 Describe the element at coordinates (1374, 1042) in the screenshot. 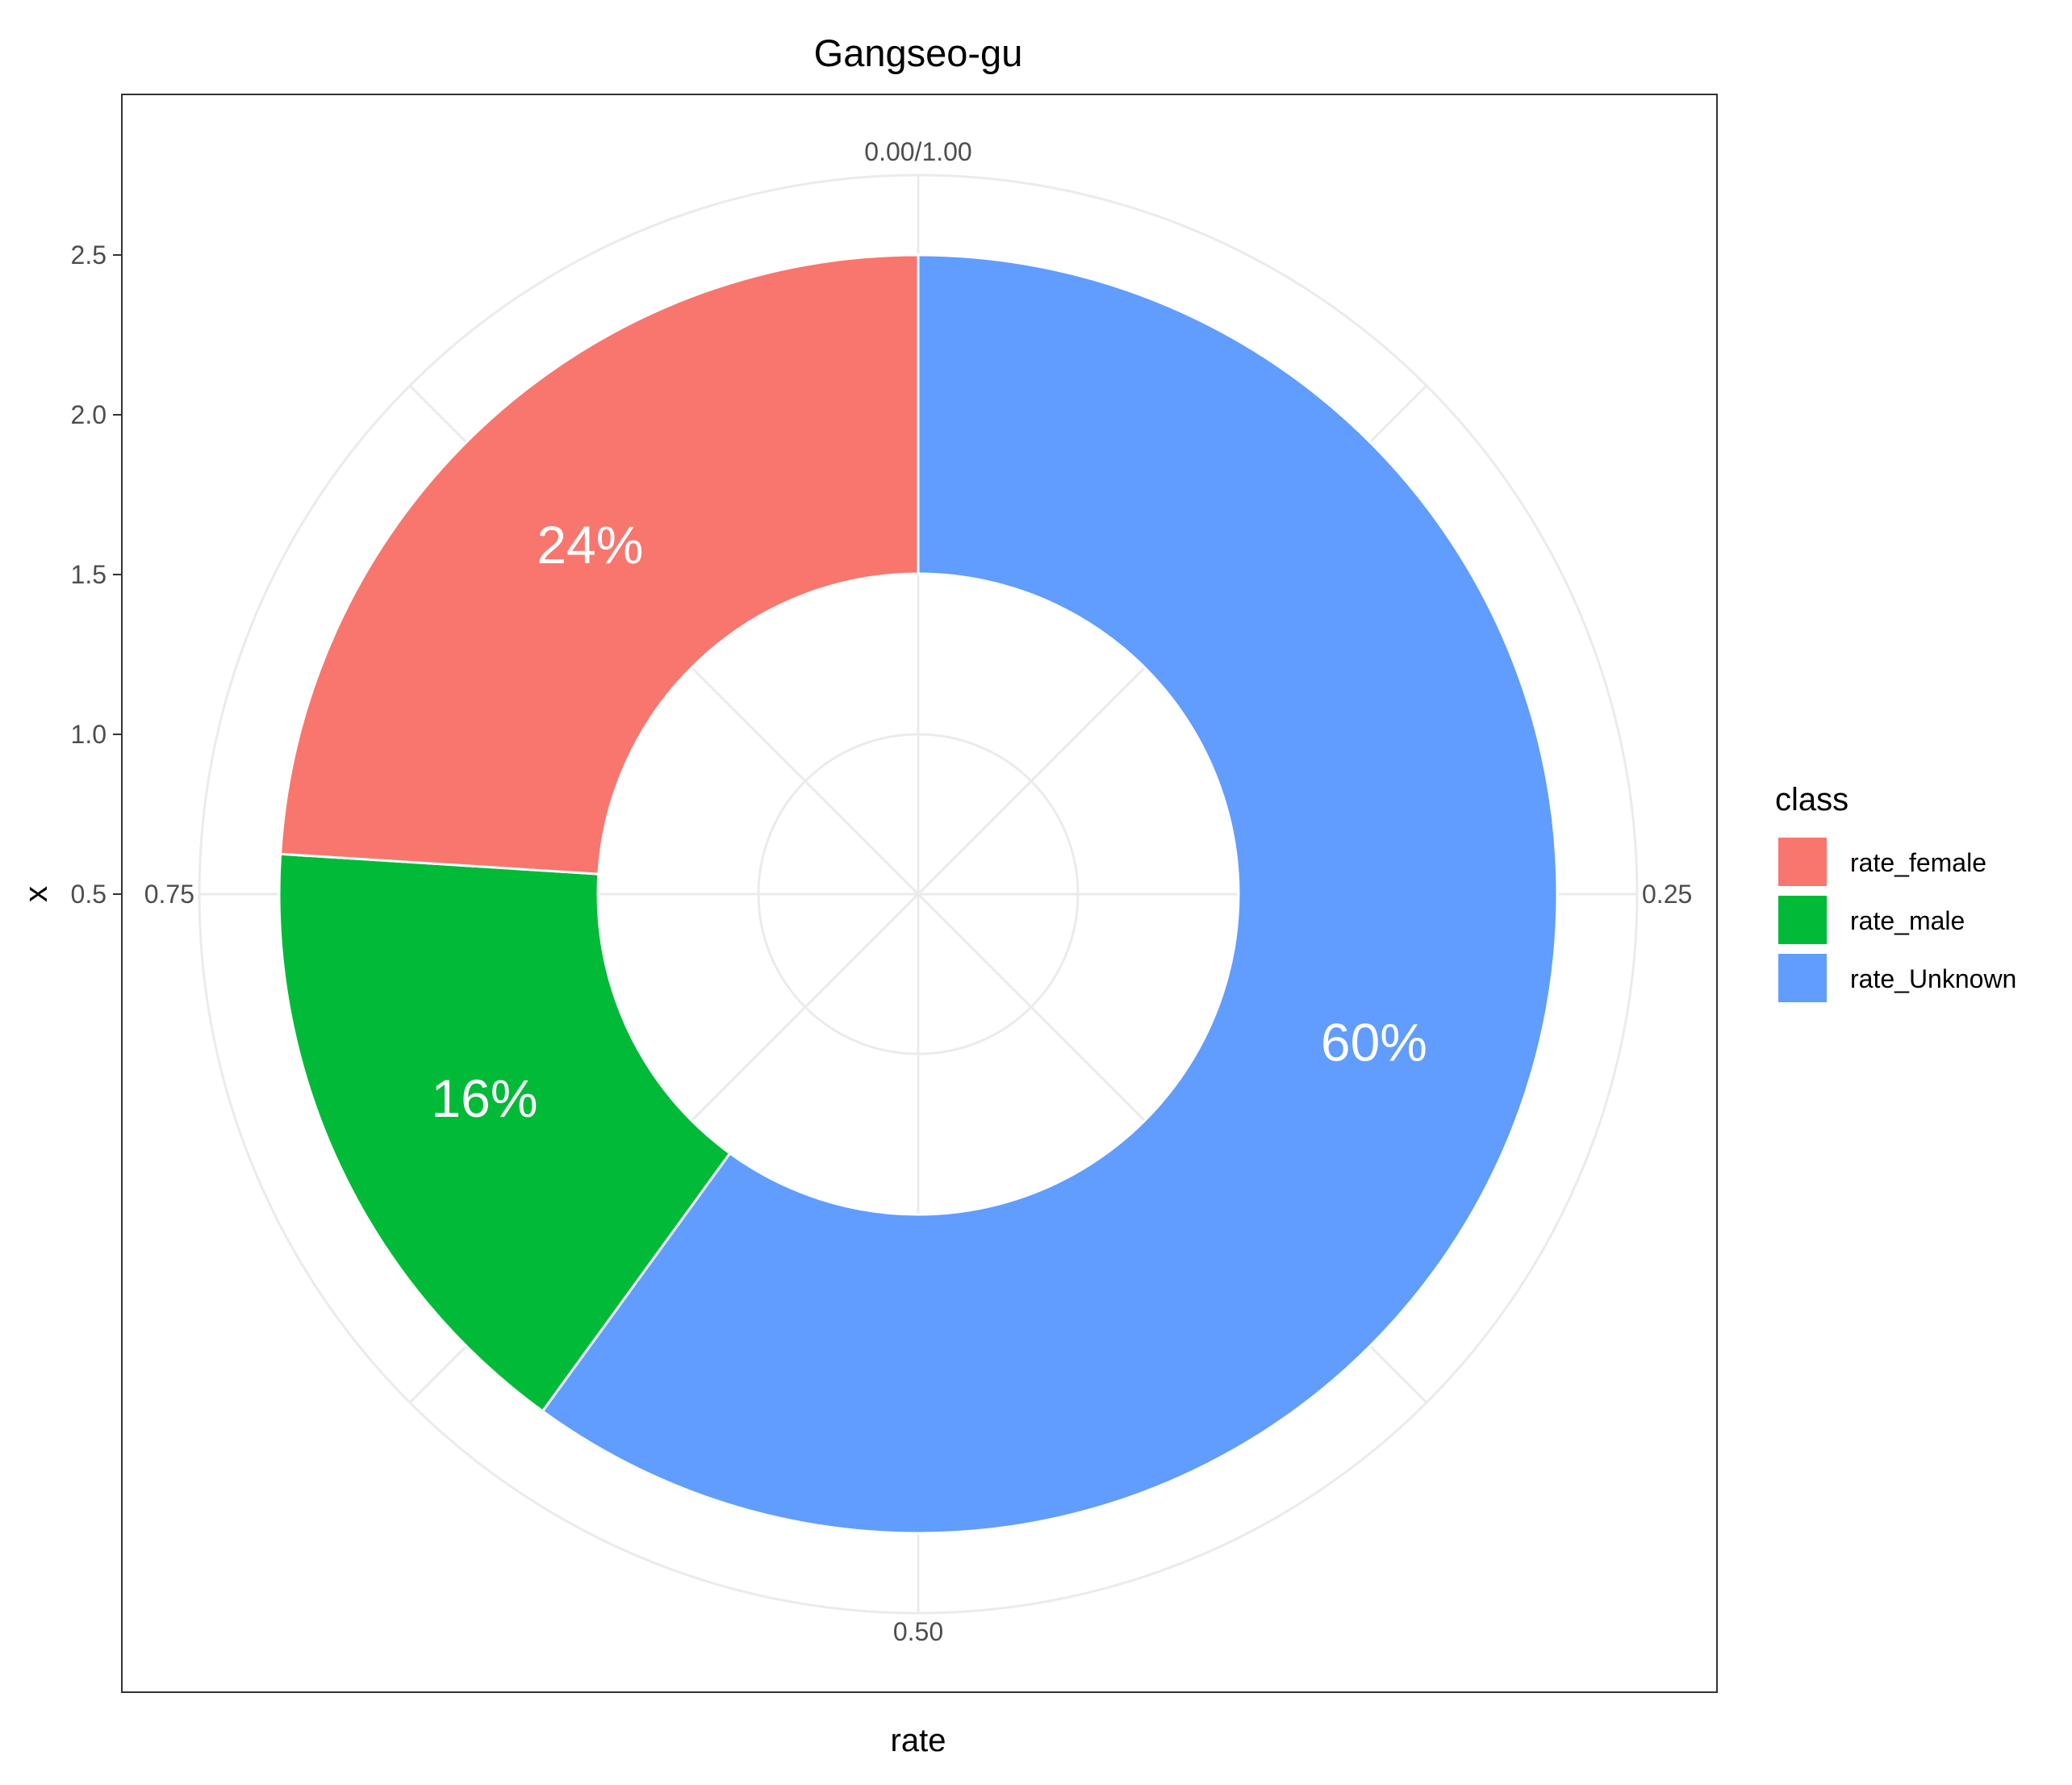

I see `slice-label-rate_Unknown: 60%` at that location.